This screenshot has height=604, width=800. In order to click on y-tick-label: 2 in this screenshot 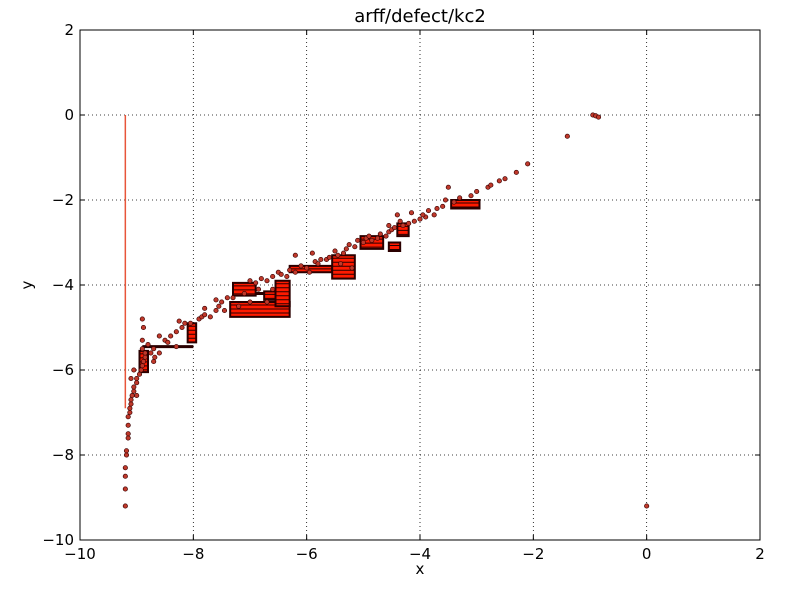, I will do `click(69, 30)`.